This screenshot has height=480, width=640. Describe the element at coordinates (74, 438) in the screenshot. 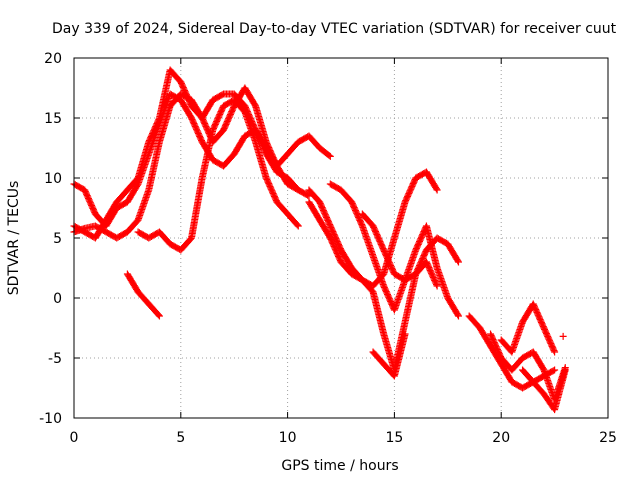

I see `x-tick-label: 0` at that location.